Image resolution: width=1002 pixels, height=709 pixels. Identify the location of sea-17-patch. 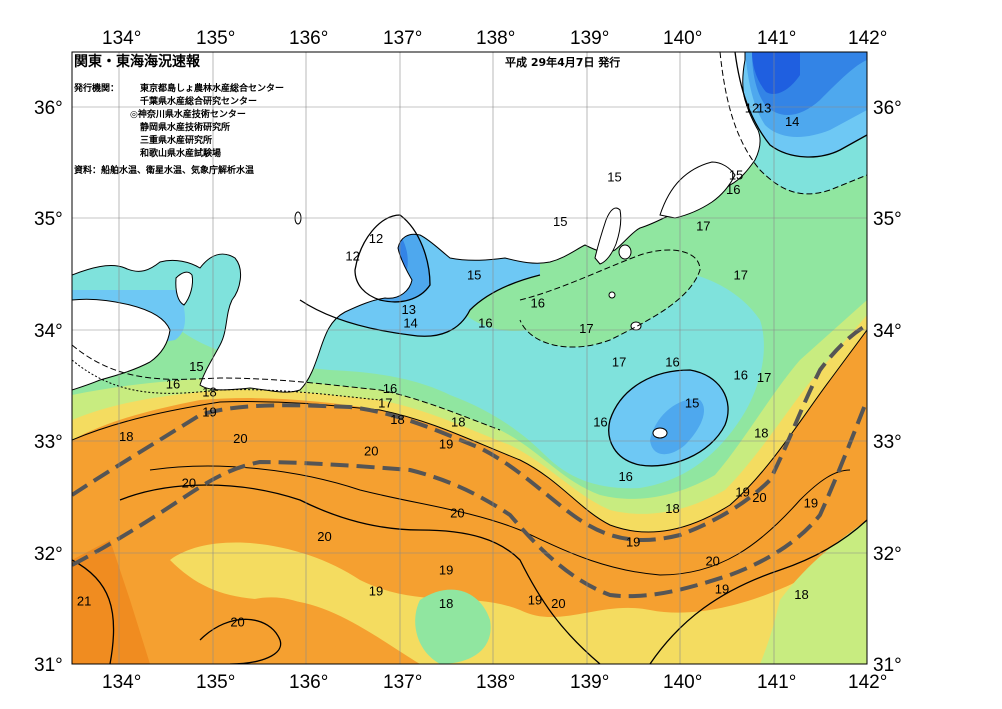
(453, 626).